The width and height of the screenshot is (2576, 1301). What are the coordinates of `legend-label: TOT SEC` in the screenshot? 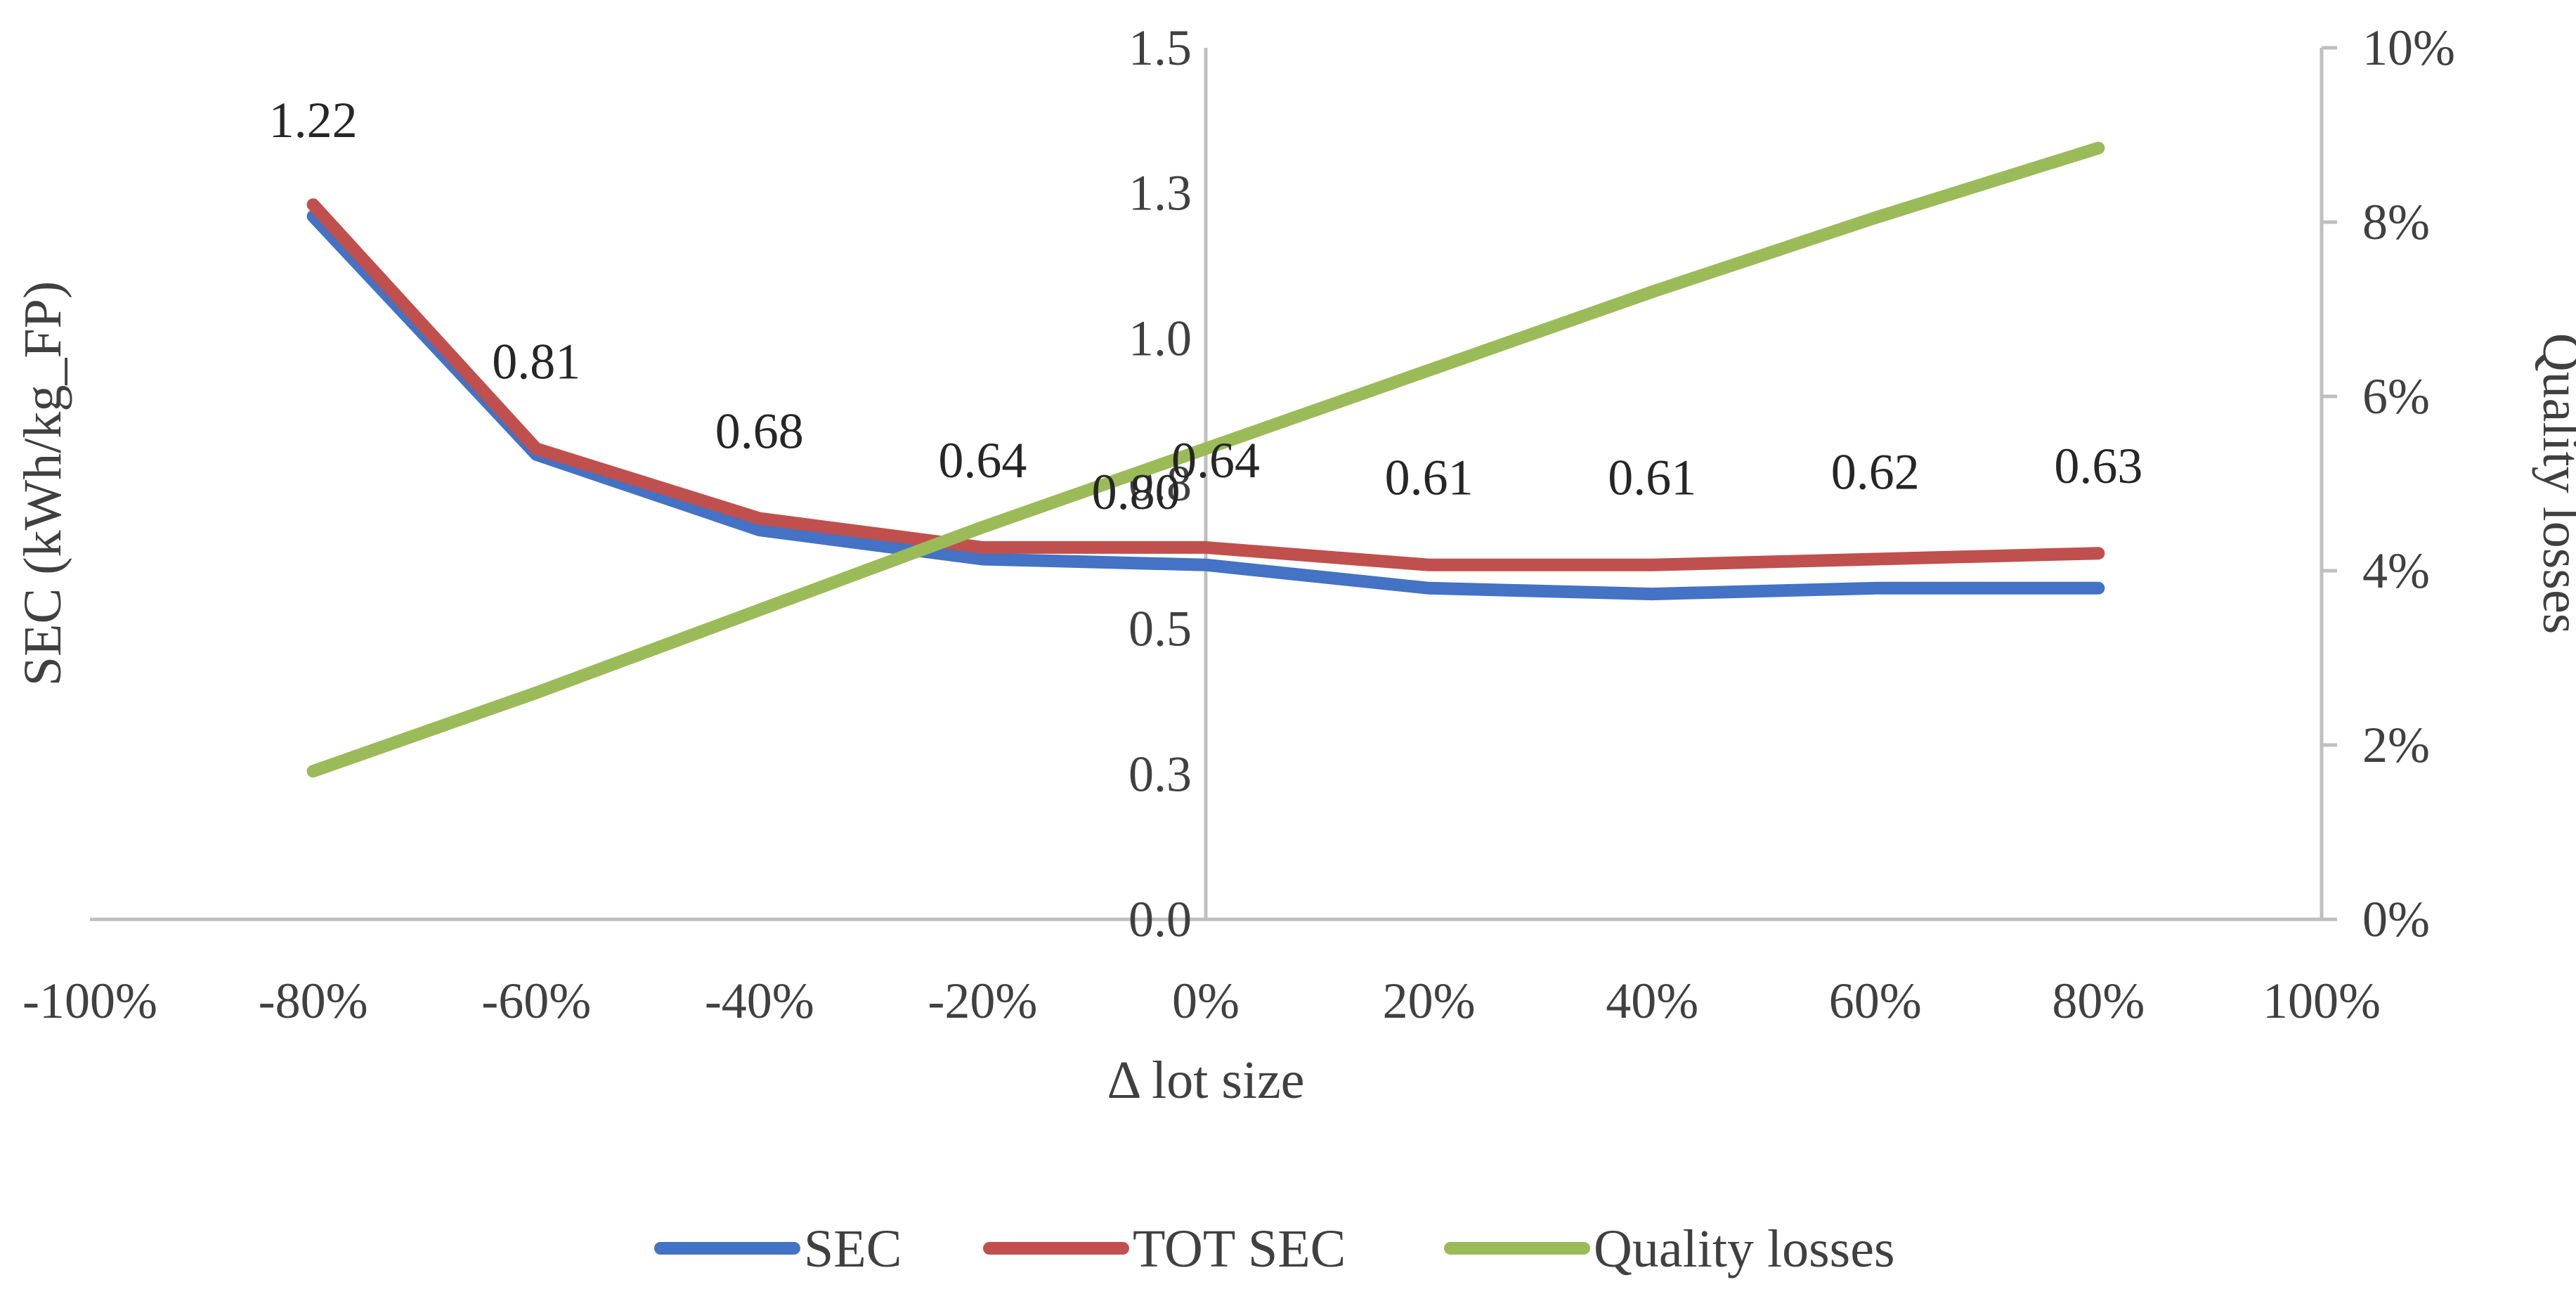 It's located at (1239, 1249).